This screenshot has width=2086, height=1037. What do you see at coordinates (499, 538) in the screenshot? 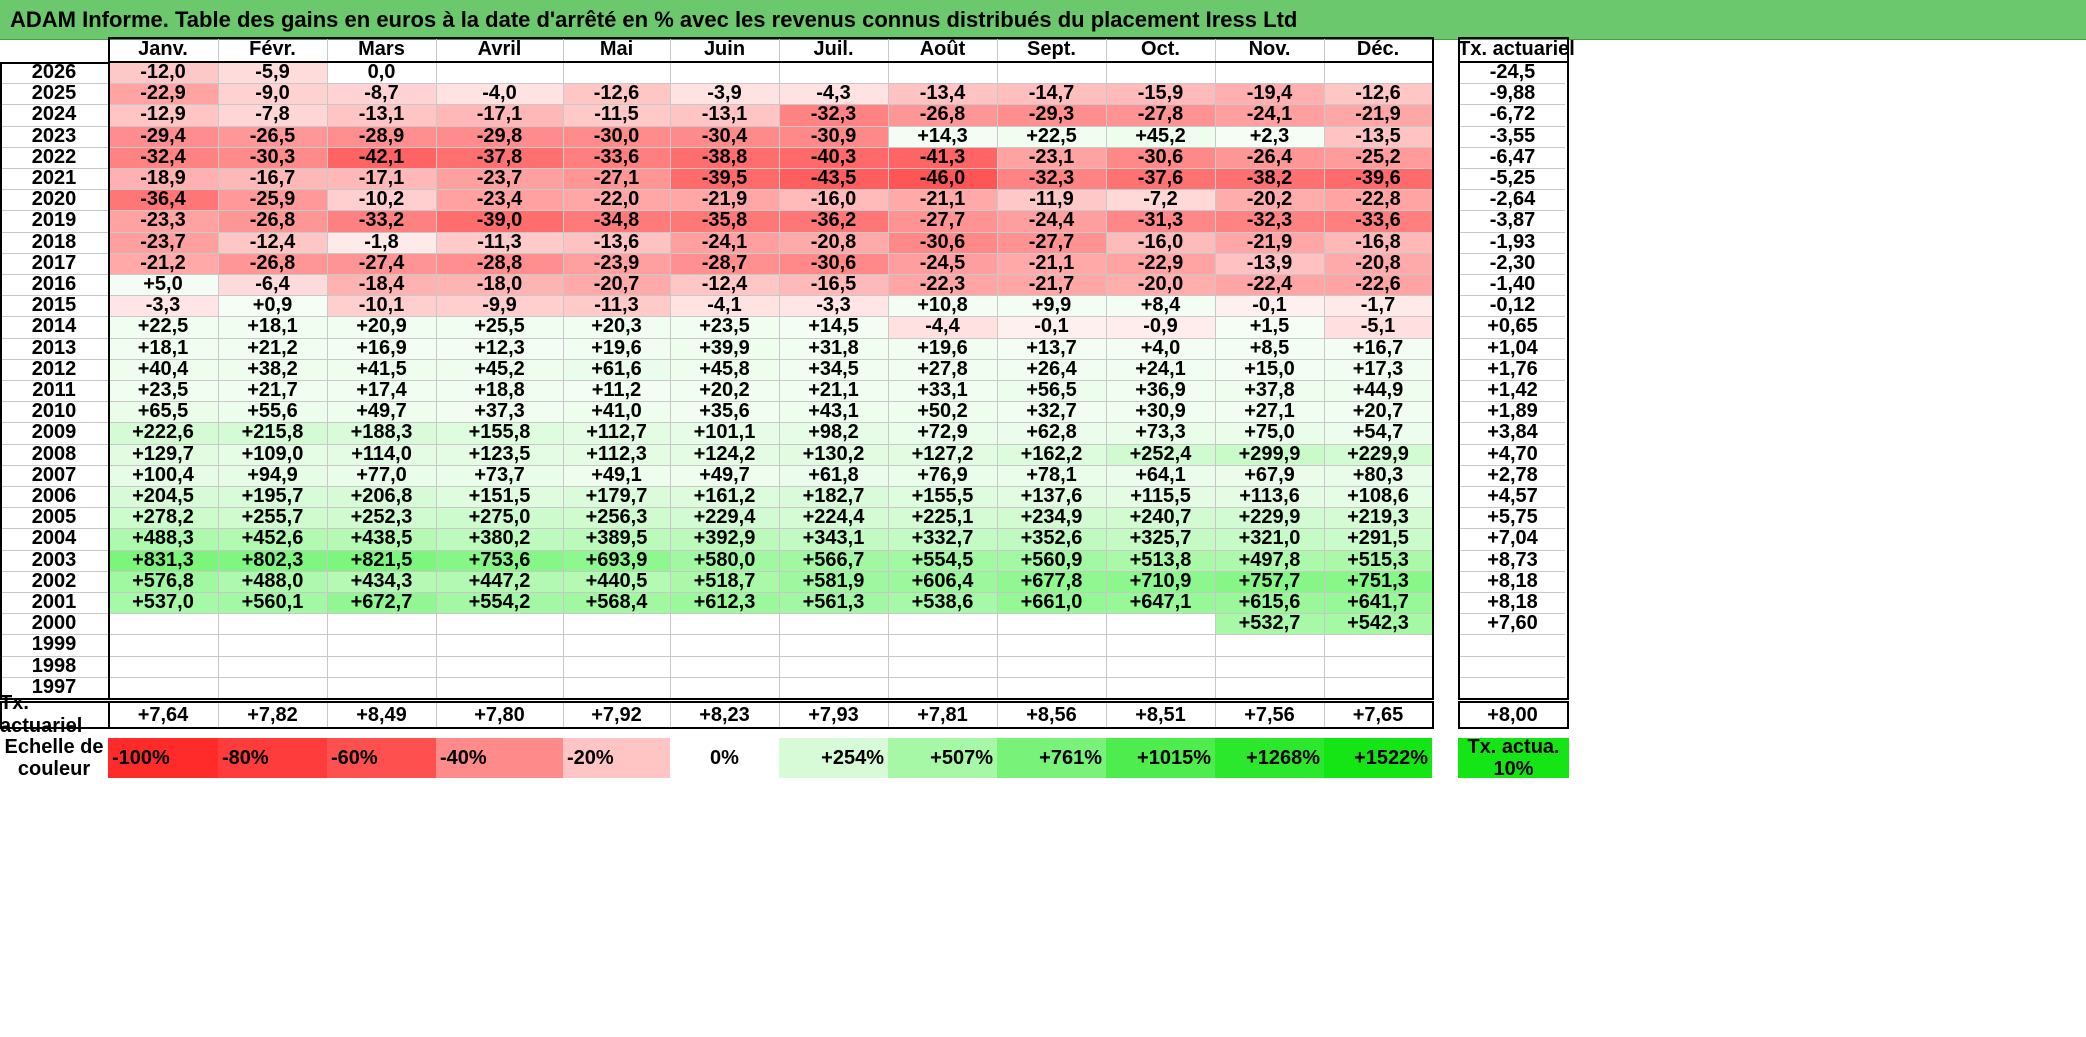
I see `table-cell: +380,2` at bounding box center [499, 538].